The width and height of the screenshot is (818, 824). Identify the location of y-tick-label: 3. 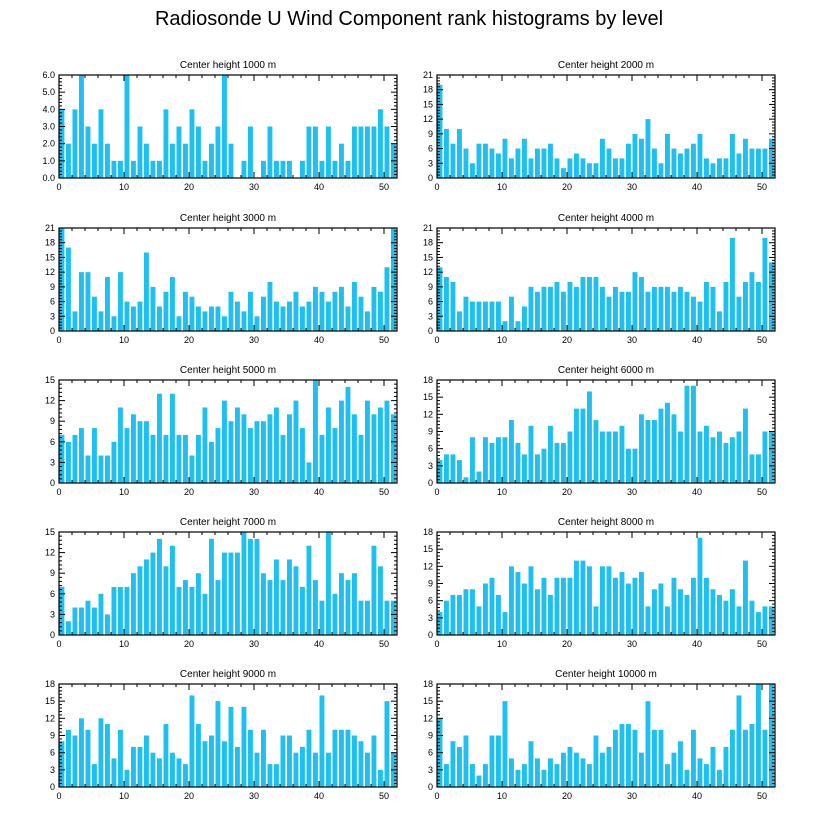
(430, 618).